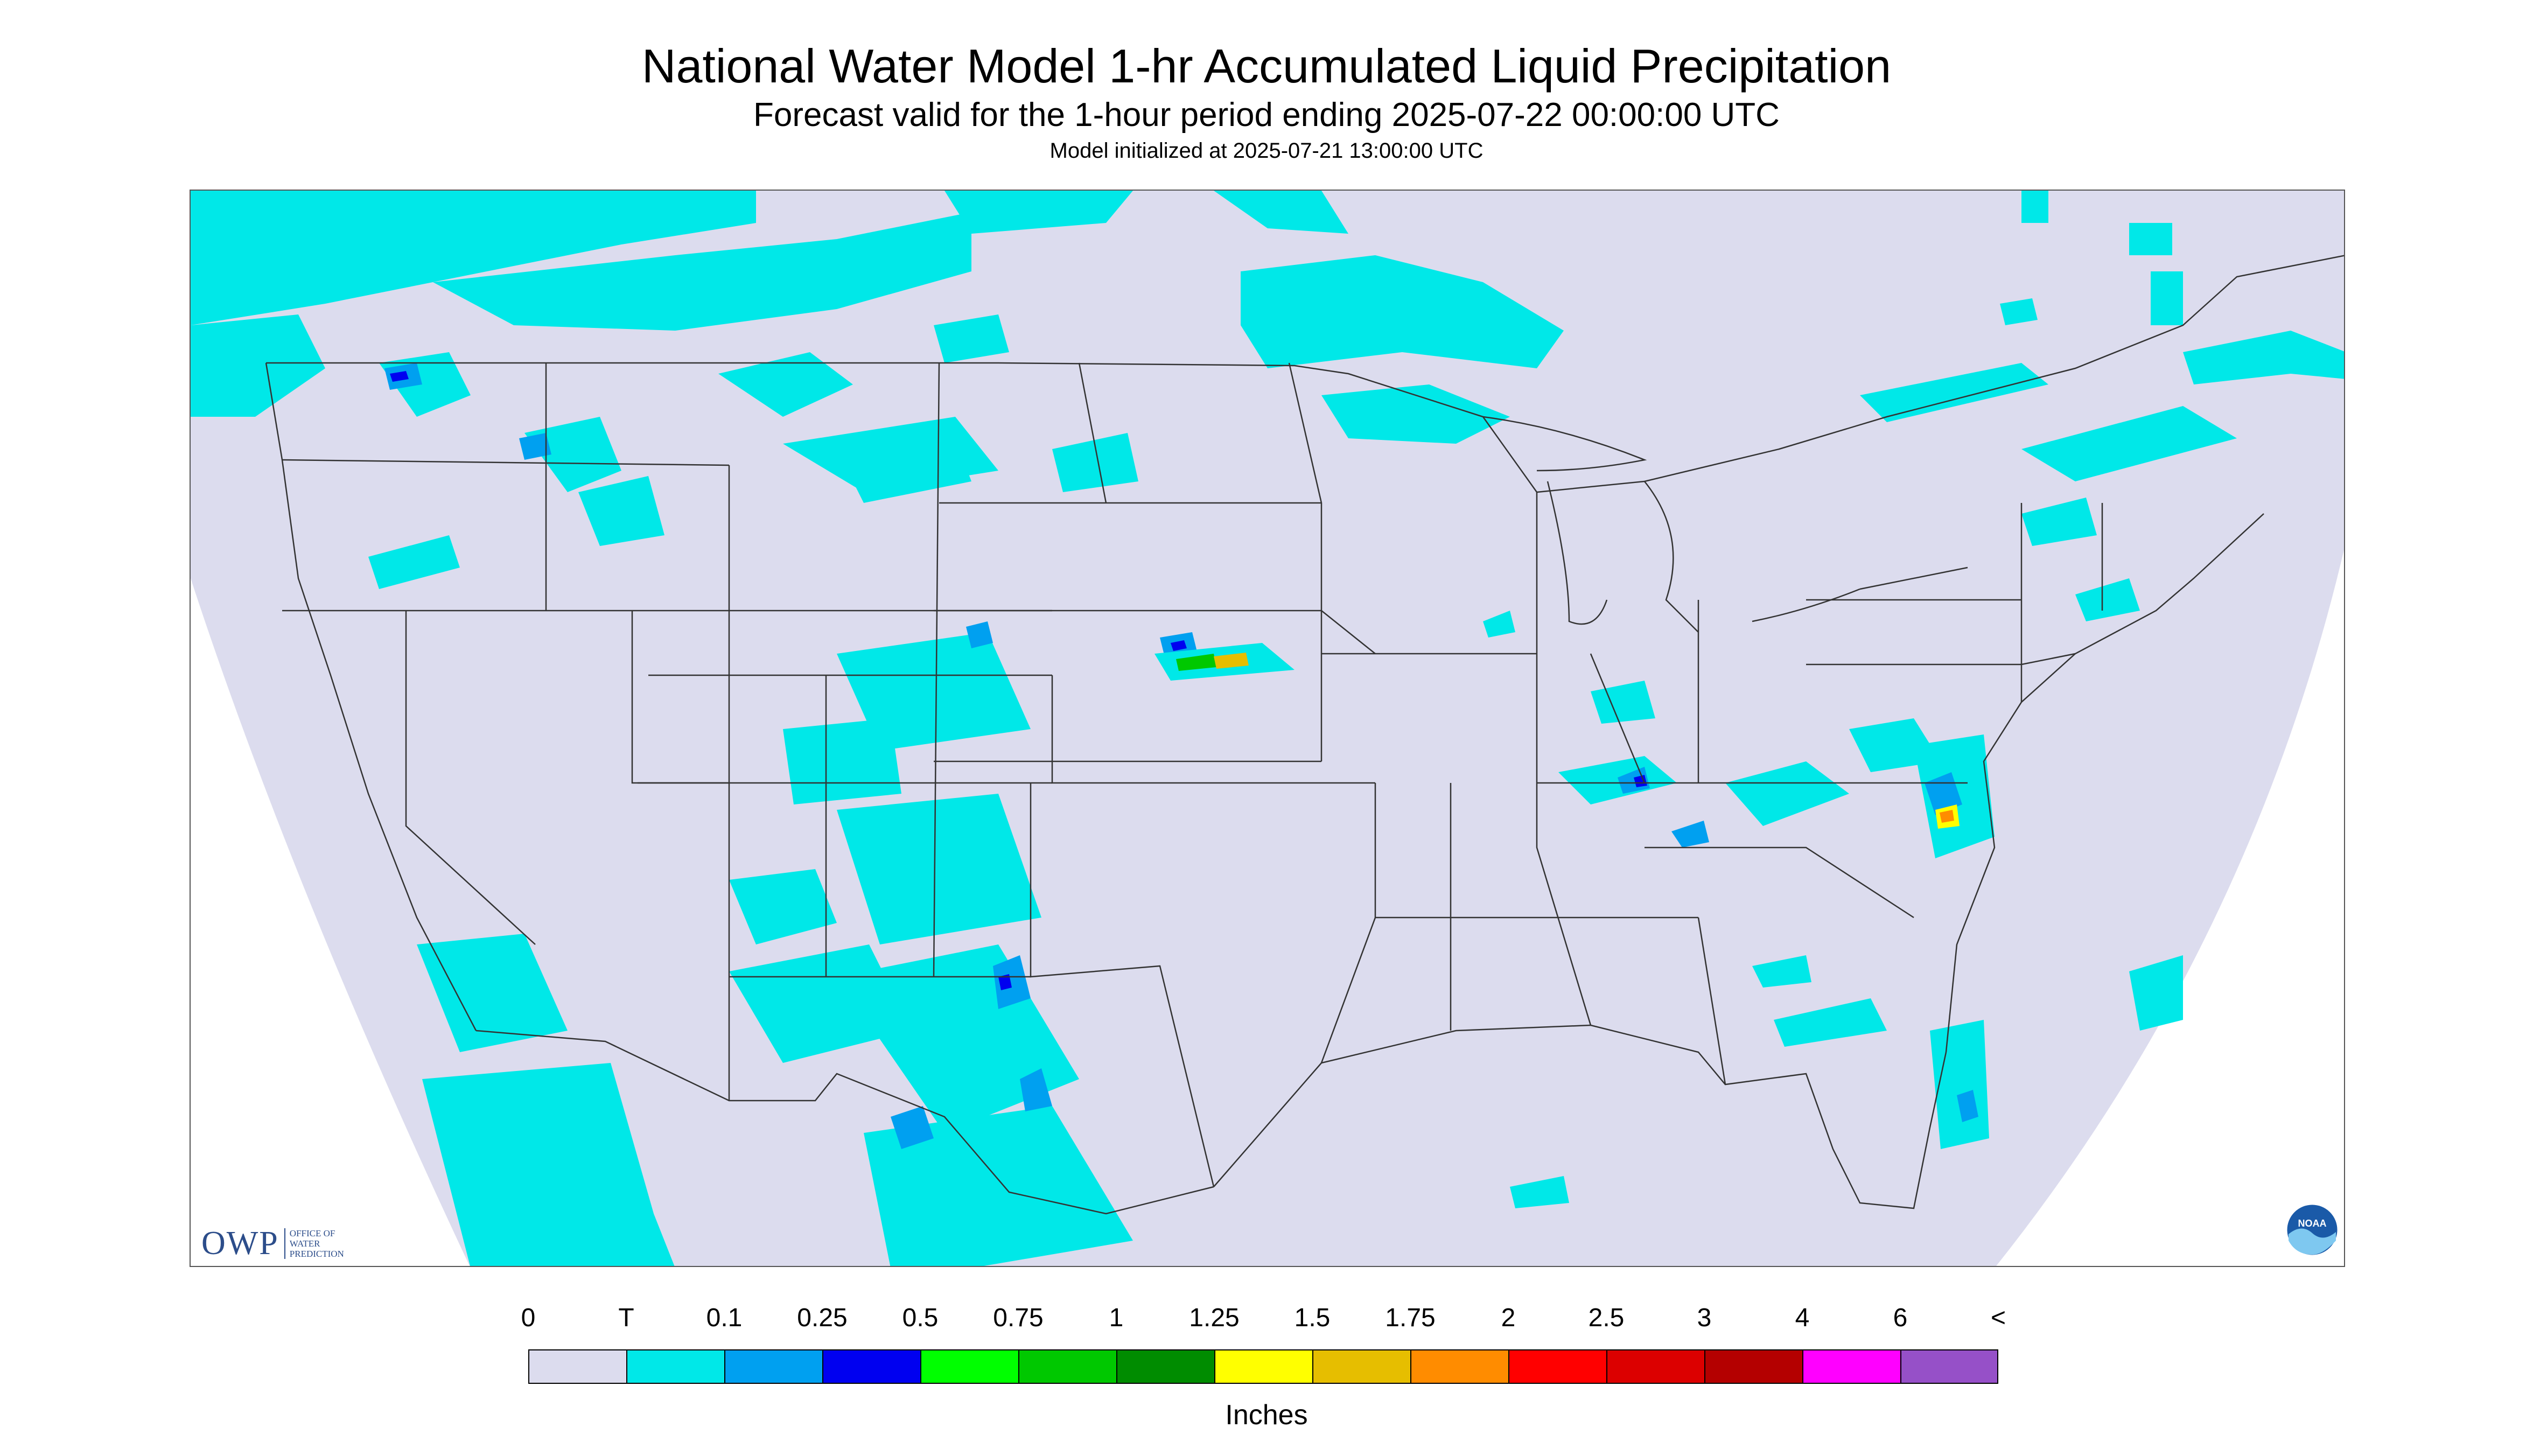 This screenshot has height=1456, width=2533. Describe the element at coordinates (2312, 1223) in the screenshot. I see `svg-text: NOAA` at that location.